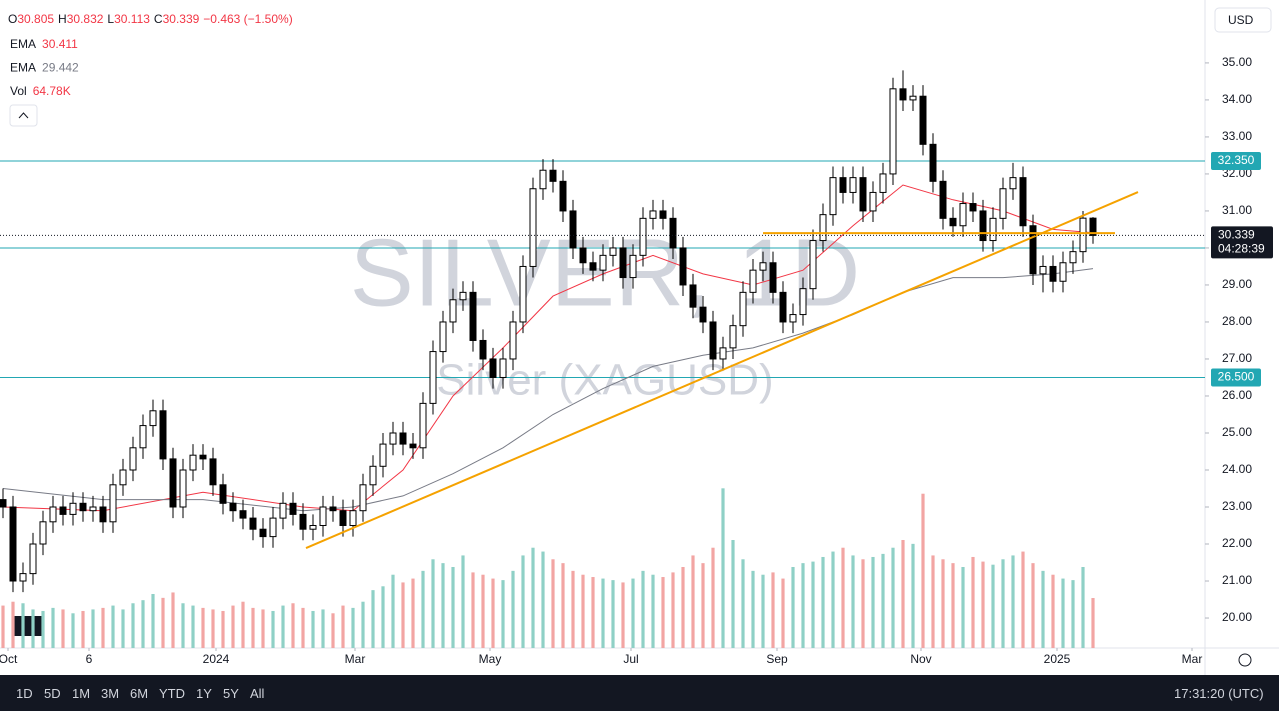  What do you see at coordinates (23, 68) in the screenshot?
I see `indicator-name: EMA` at bounding box center [23, 68].